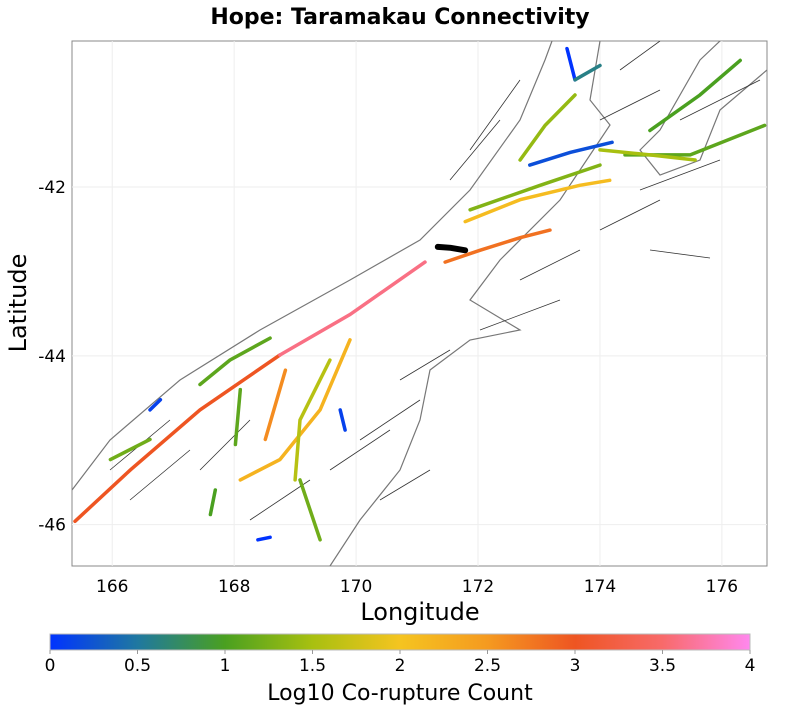  I want to click on colorbar-tick-label: 2.5, so click(487, 666).